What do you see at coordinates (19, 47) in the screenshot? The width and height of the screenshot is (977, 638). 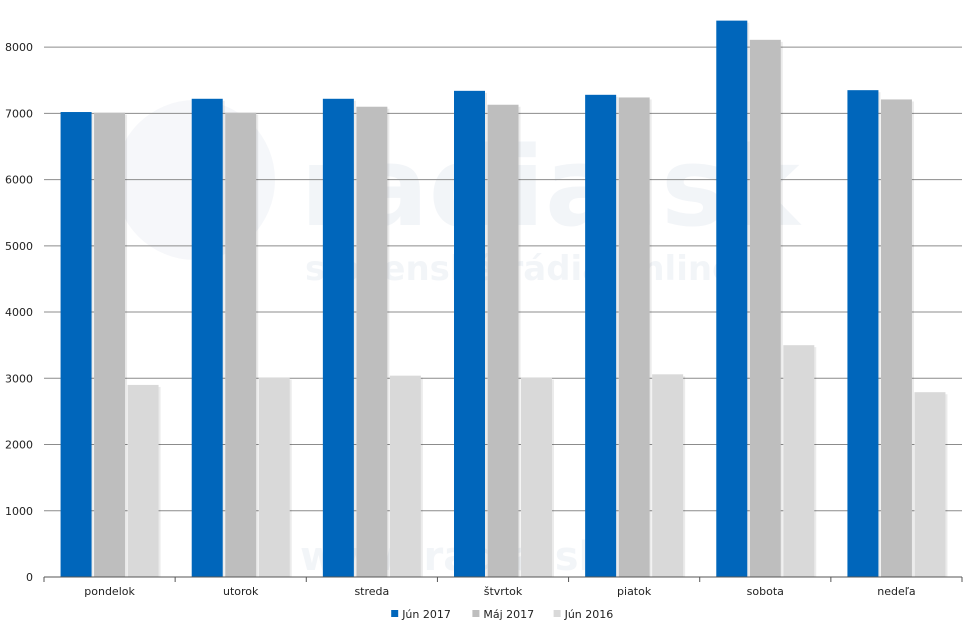 I see `y-tick-label: 8000` at bounding box center [19, 47].